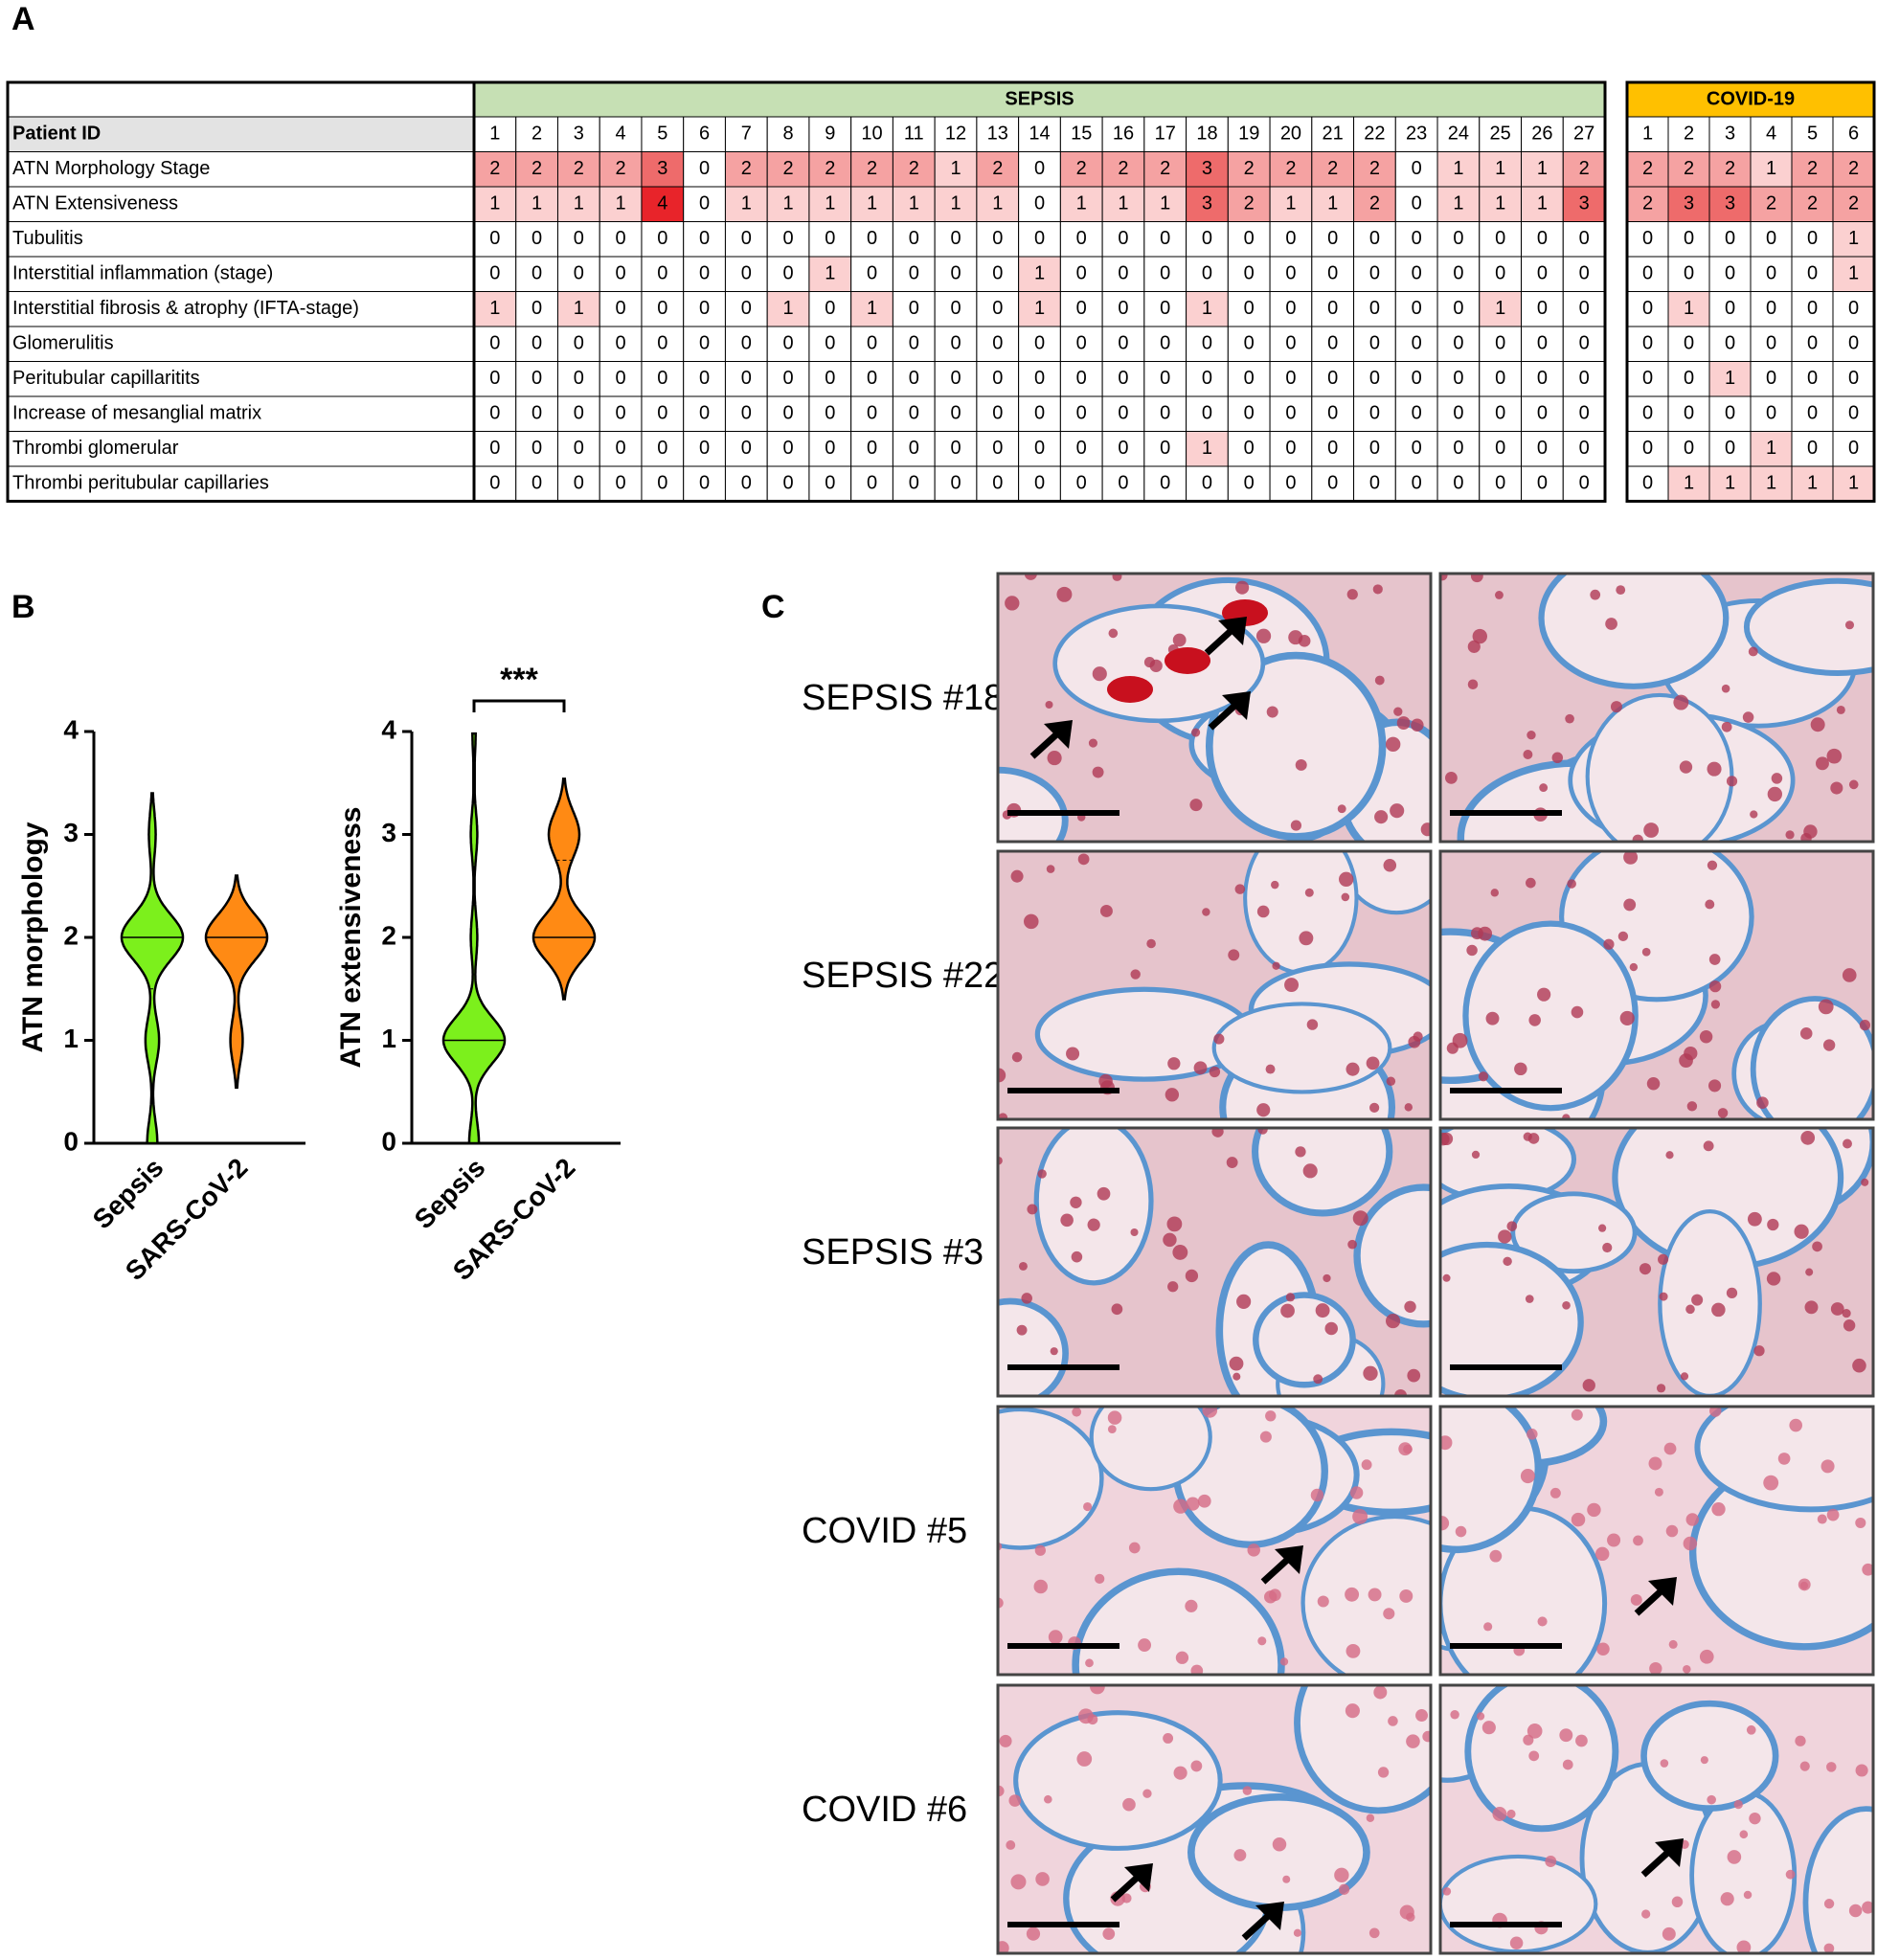 The height and width of the screenshot is (1960, 1877). What do you see at coordinates (773, 607) in the screenshot?
I see `panel-label: C` at bounding box center [773, 607].